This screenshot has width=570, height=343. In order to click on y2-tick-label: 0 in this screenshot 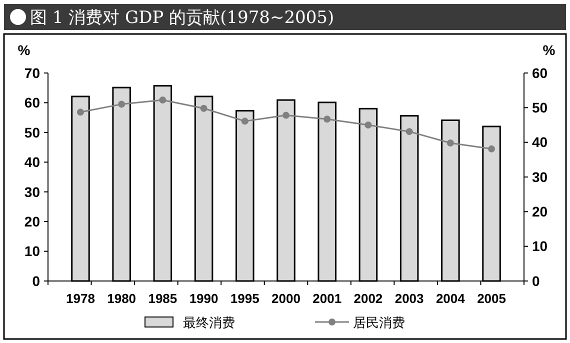, I will do `click(536, 280)`.